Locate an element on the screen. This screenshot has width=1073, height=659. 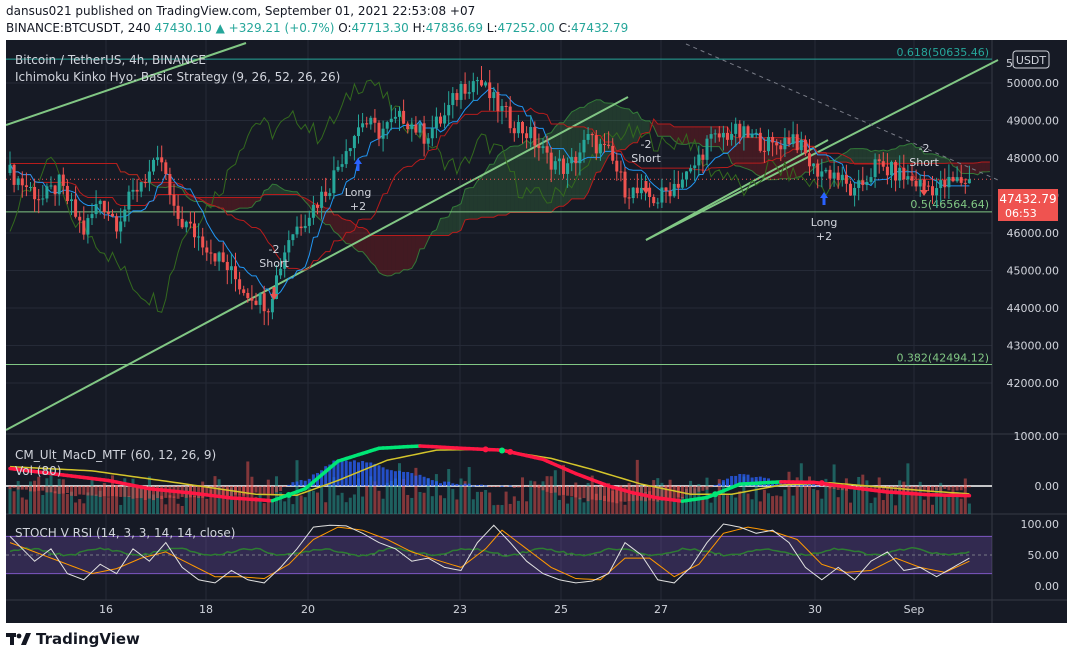
time-tick-label: Sep is located at coordinates (914, 609).